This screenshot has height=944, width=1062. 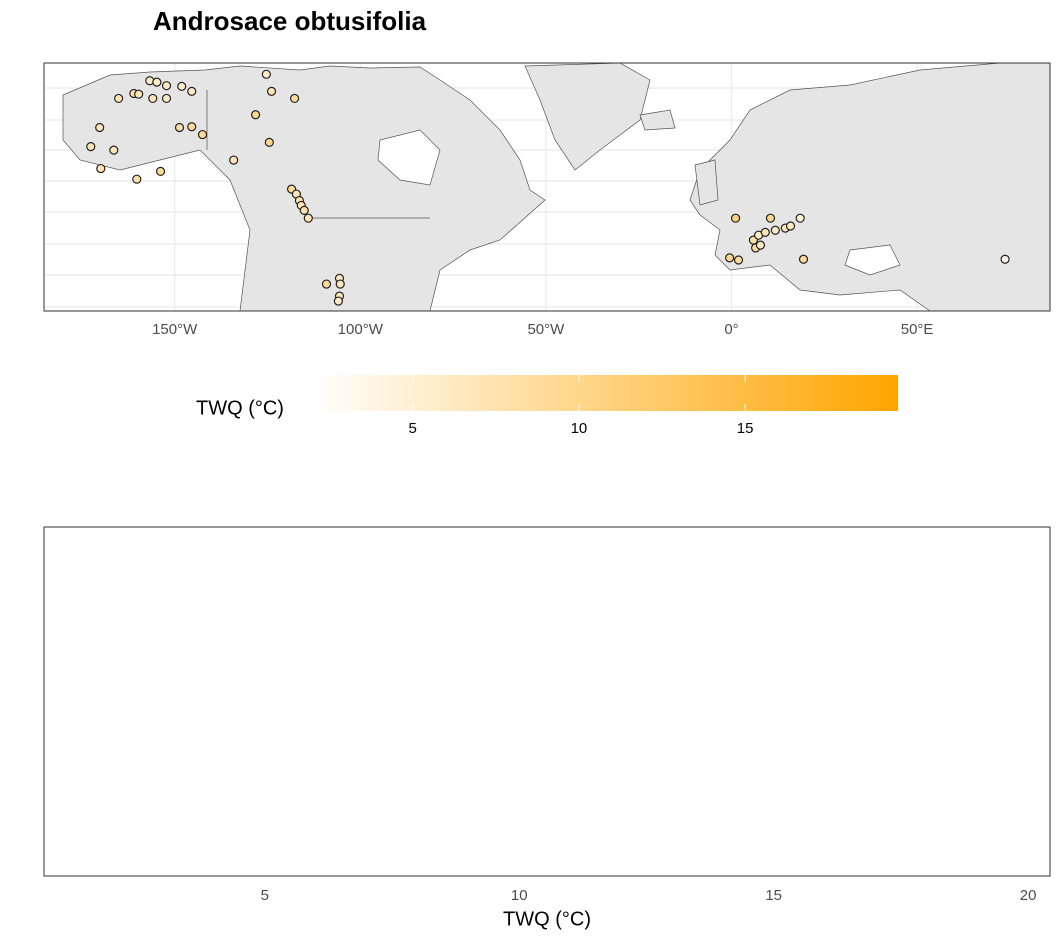 I want to click on x-tick-label: 10, so click(x=519, y=895).